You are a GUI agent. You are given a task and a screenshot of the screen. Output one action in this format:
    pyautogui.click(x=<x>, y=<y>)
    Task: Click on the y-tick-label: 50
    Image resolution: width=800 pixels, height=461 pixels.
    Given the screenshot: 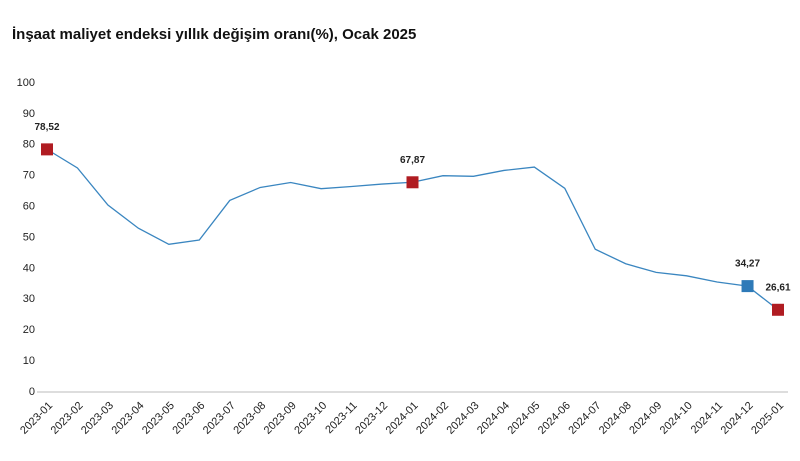 What is the action you would take?
    pyautogui.click(x=29, y=237)
    